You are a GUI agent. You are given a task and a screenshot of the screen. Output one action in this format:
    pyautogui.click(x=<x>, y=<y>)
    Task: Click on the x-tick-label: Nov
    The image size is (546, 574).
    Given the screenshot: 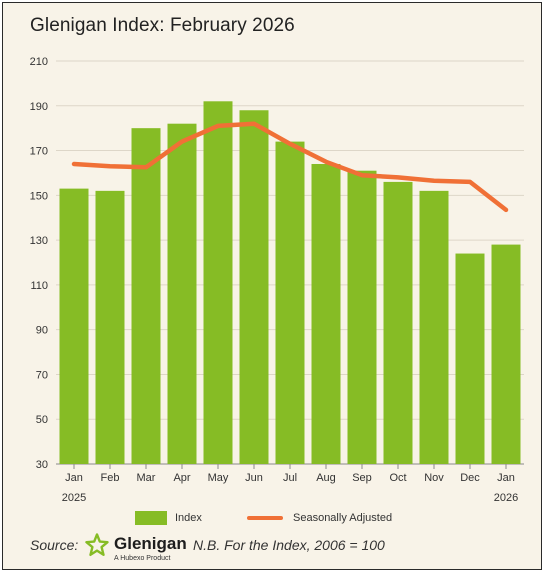 What is the action you would take?
    pyautogui.click(x=434, y=478)
    